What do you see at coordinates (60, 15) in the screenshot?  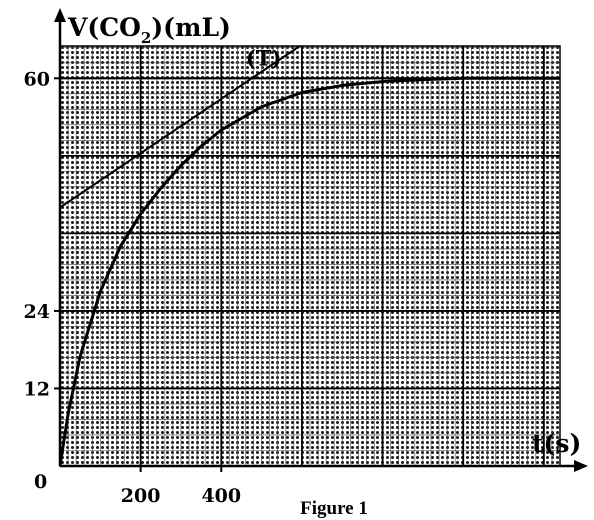 I see `y-axis-arrow` at bounding box center [60, 15].